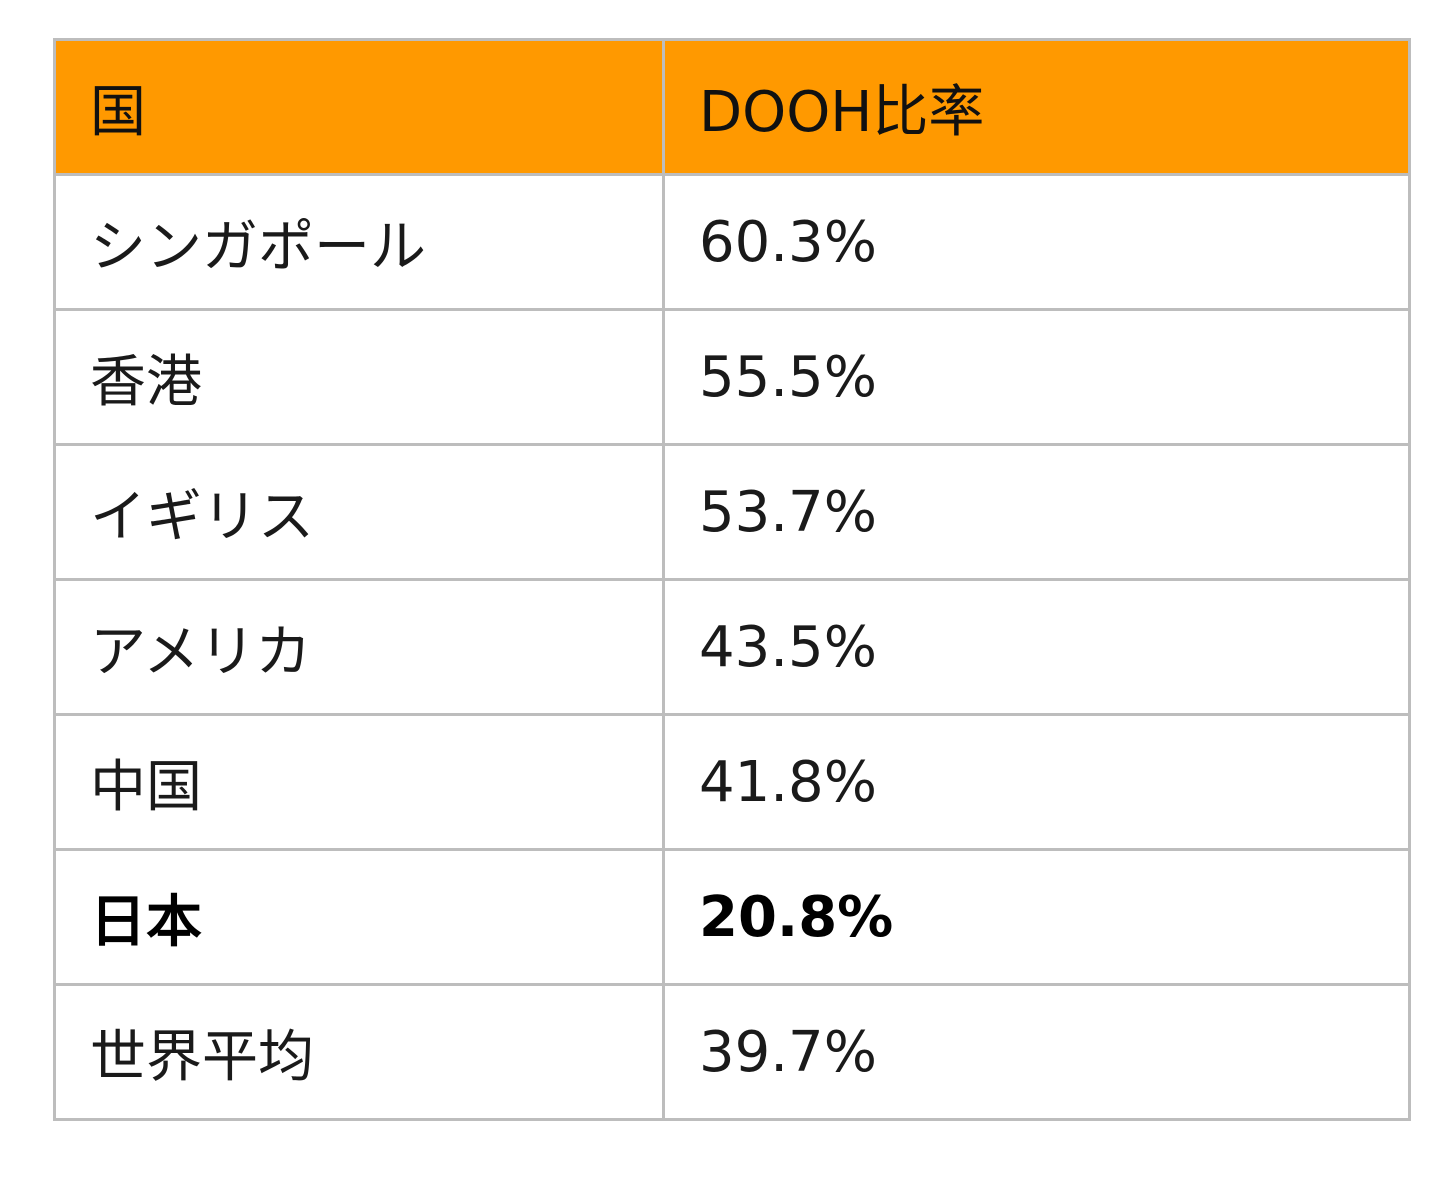 This screenshot has height=1198, width=1440. I want to click on ratio-cell: 43.5%, so click(1036, 647).